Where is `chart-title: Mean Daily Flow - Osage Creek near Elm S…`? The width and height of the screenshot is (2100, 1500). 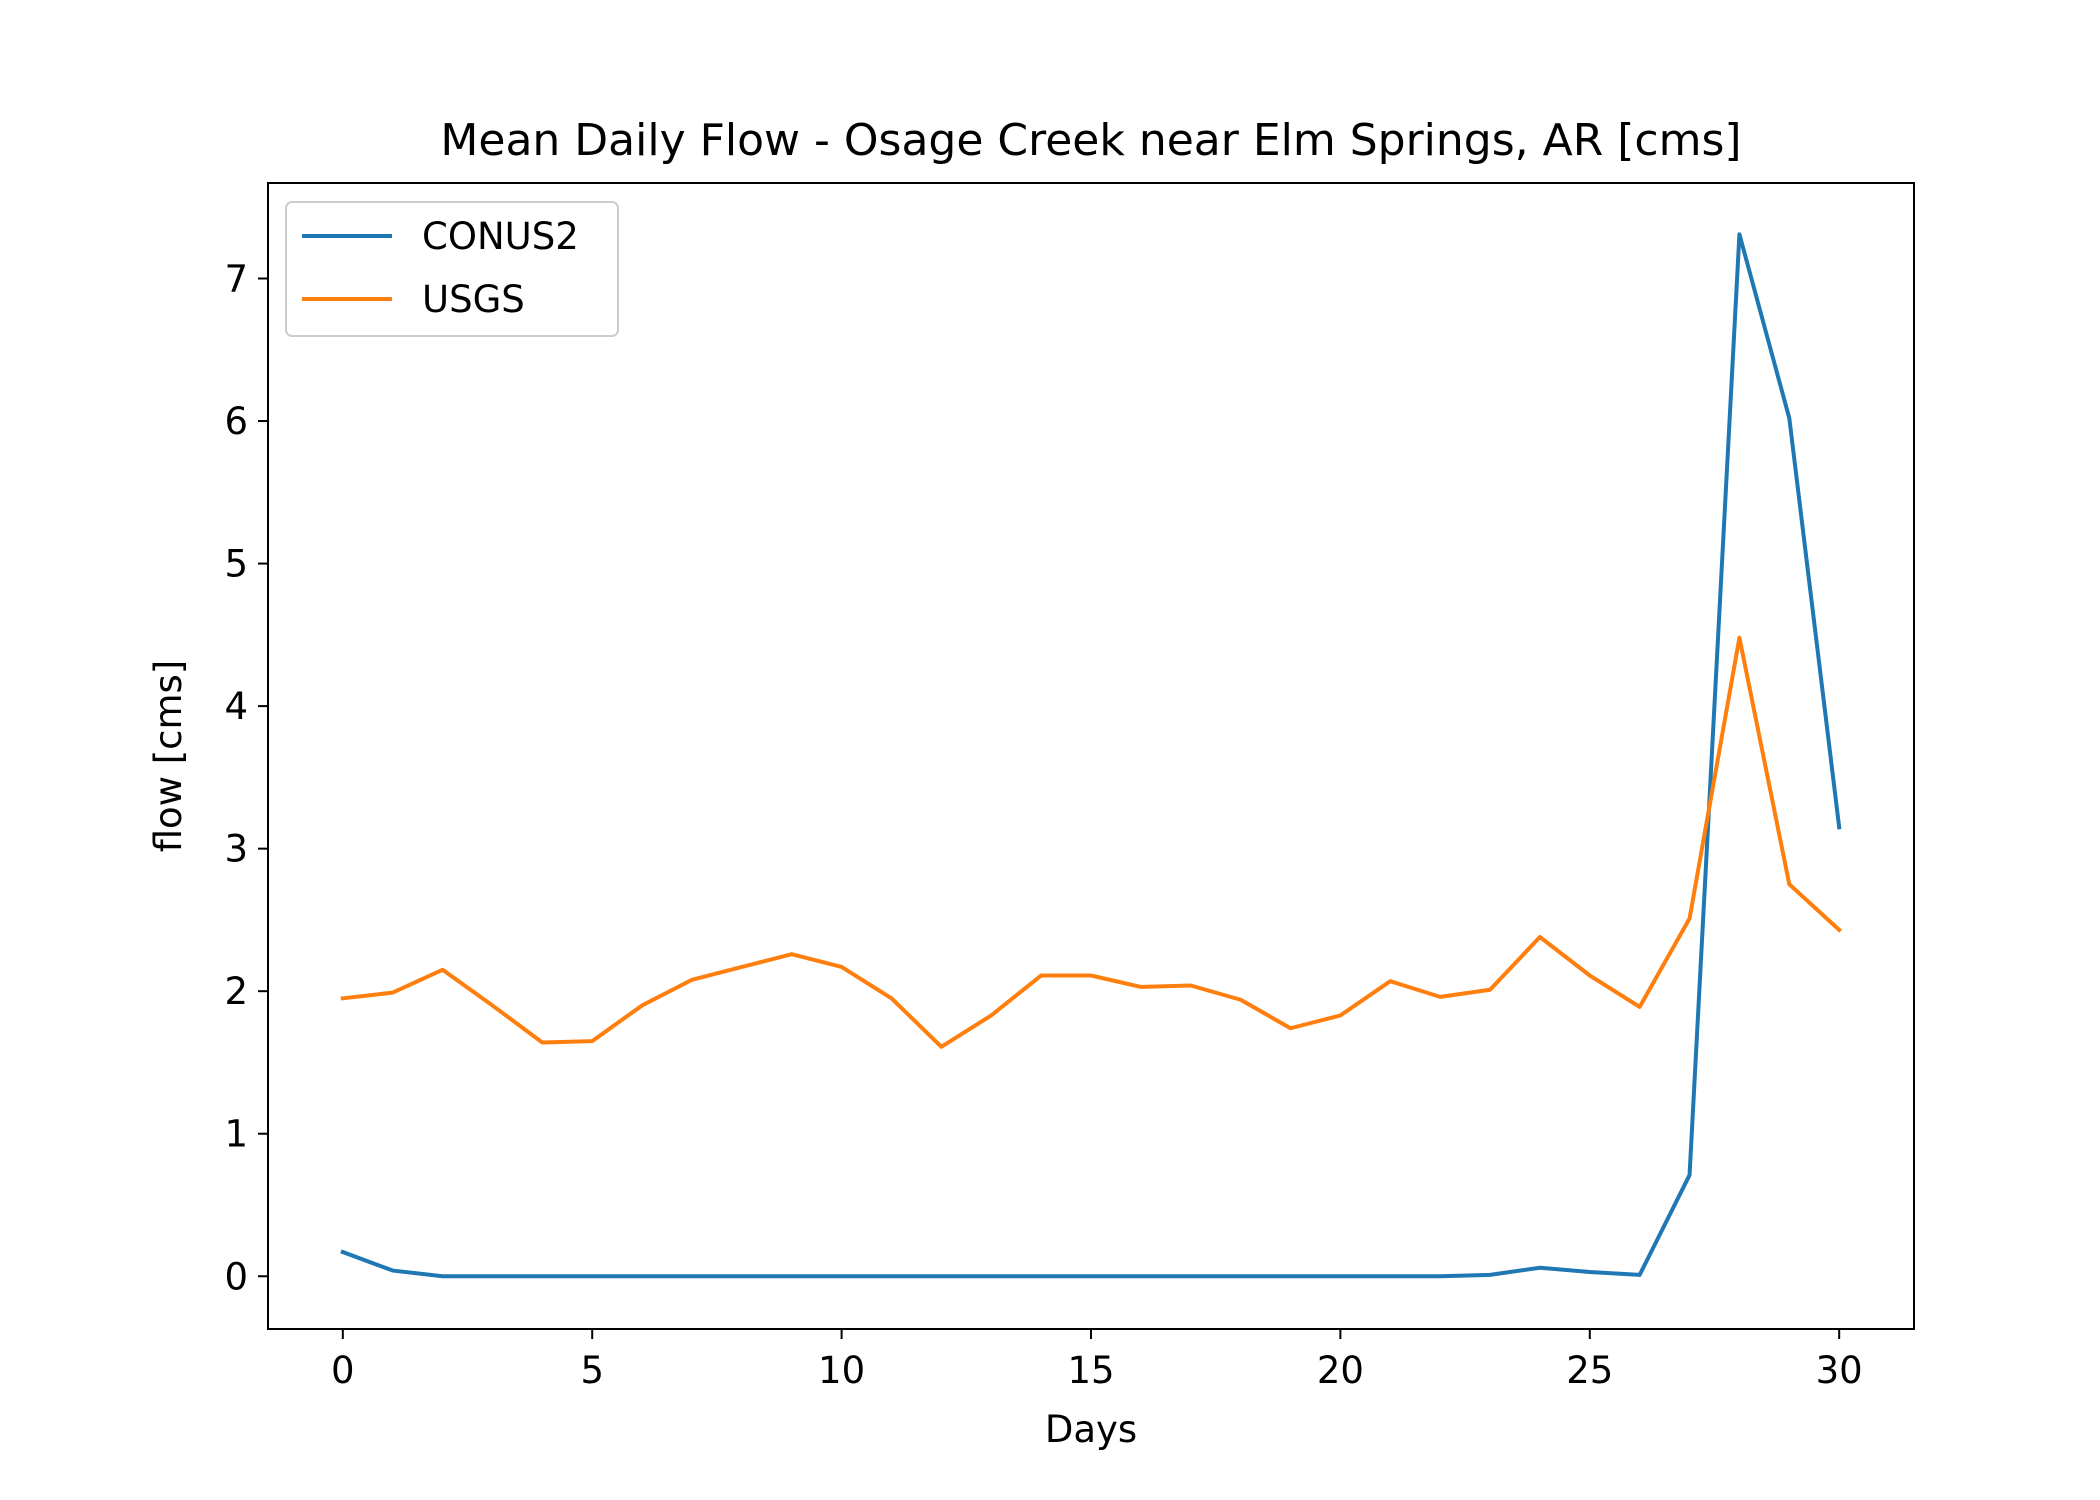
chart-title: Mean Daily Flow - Osage Creek near Elm S… is located at coordinates (1090, 140).